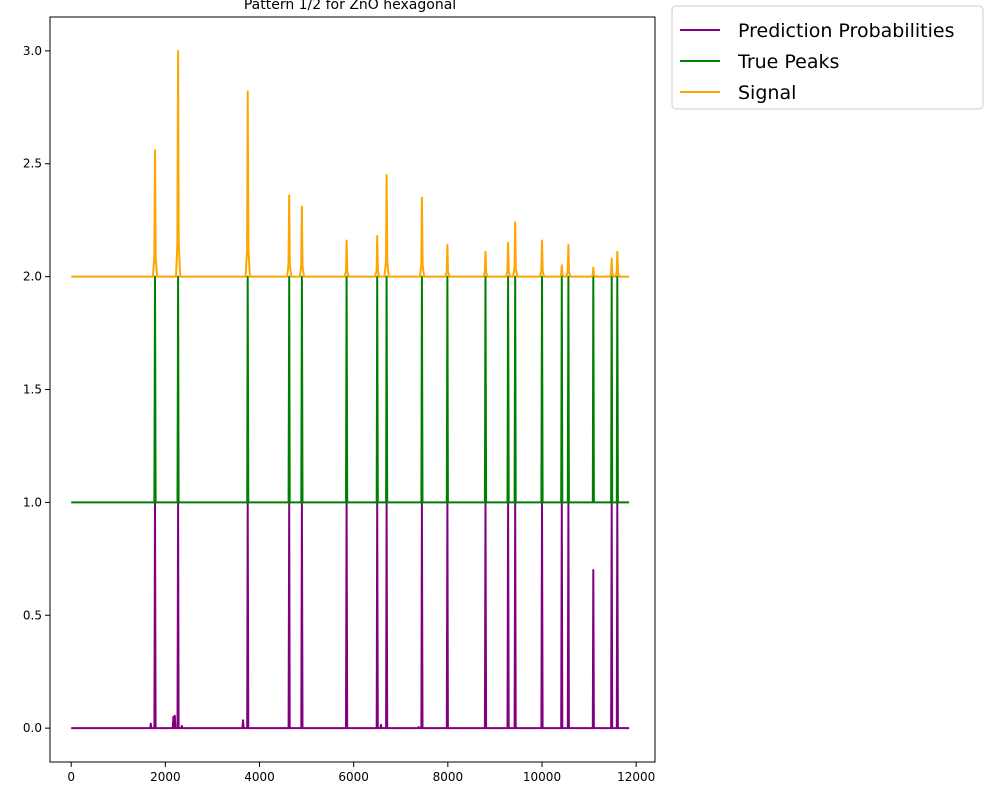  Describe the element at coordinates (846, 31) in the screenshot. I see `legend-label-1: Prediction Probabilities` at that location.